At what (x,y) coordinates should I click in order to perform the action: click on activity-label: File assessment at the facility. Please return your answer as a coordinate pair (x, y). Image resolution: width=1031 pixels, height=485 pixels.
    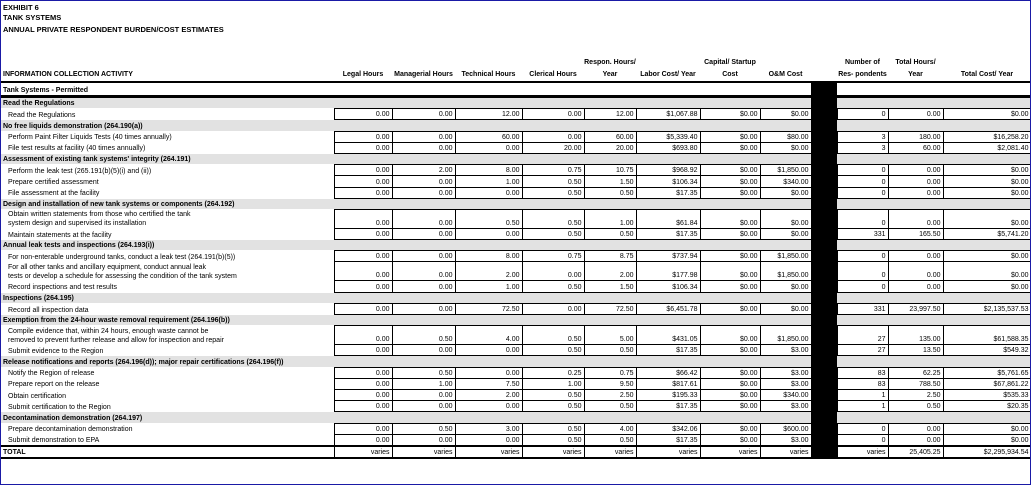
    Looking at the image, I should click on (54, 194).